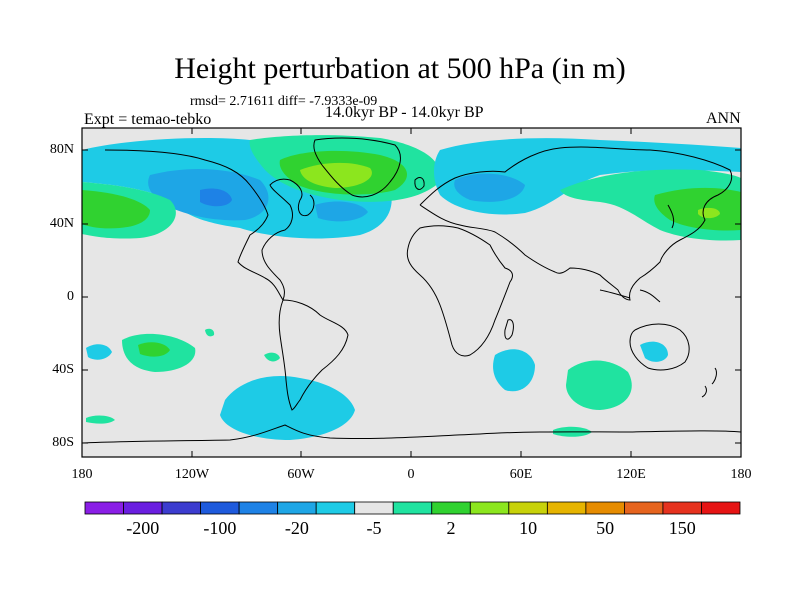  What do you see at coordinates (411, 434) in the screenshot?
I see `coast-antarctica` at bounding box center [411, 434].